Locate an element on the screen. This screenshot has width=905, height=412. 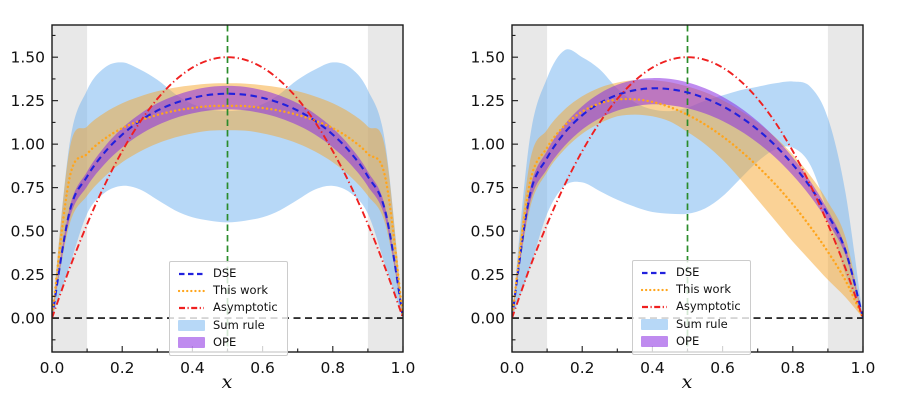
legend-right-panel: DSE This work Asymptotic Sum rule OPE is located at coordinates (691, 308).